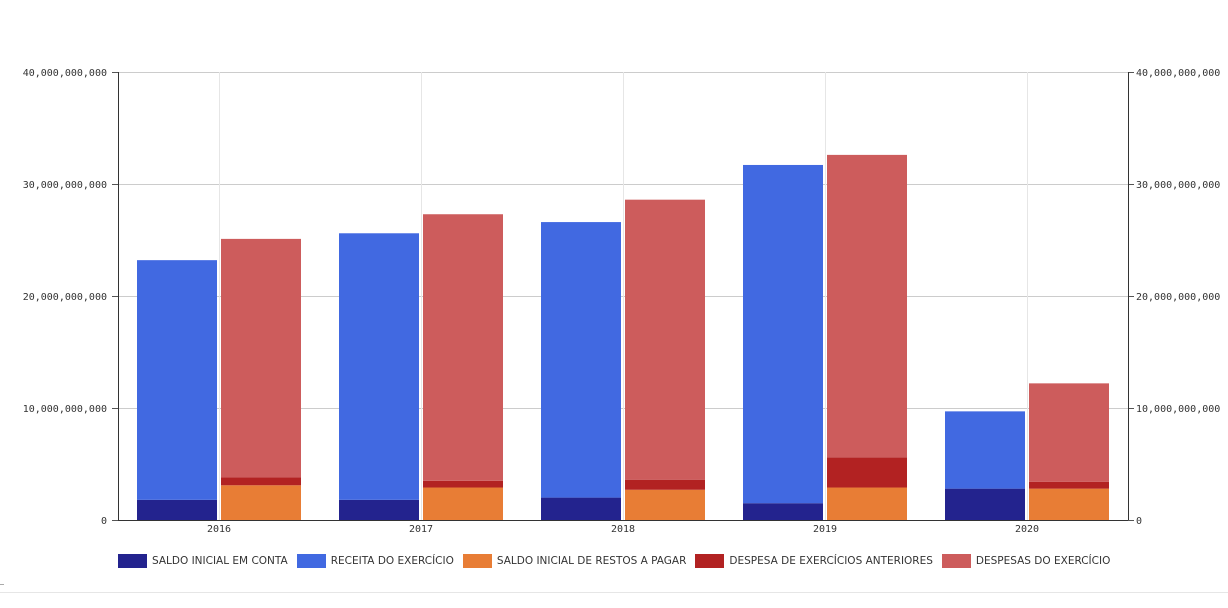 The width and height of the screenshot is (1228, 608). Describe the element at coordinates (665, 484) in the screenshot. I see `bar-despesa_exercicios_anteriores-2018` at that location.